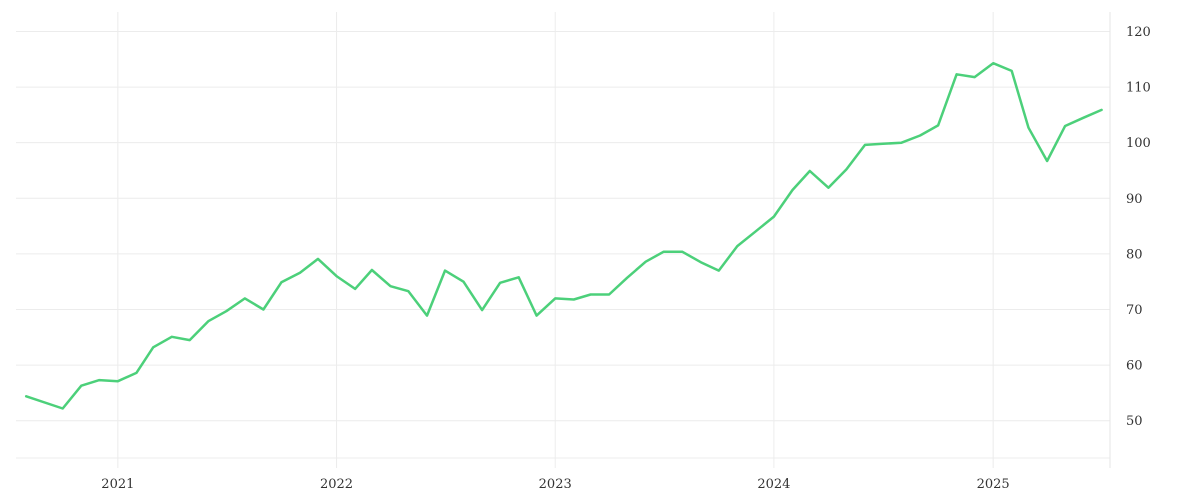 This screenshot has height=500, width=1200. What do you see at coordinates (336, 484) in the screenshot?
I see `x-tick-label: 2022` at bounding box center [336, 484].